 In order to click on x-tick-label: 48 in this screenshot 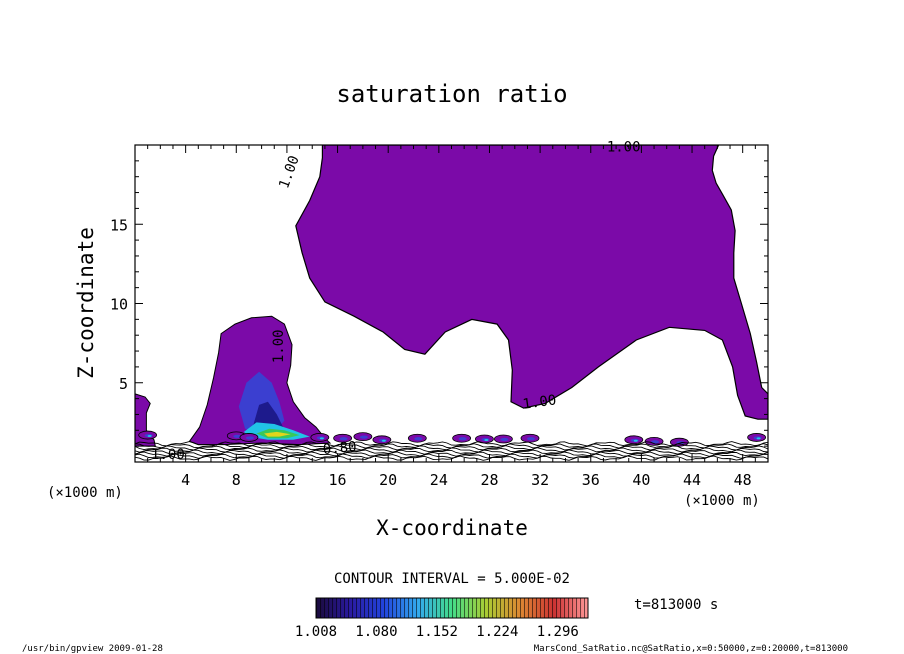, I will do `click(743, 480)`.